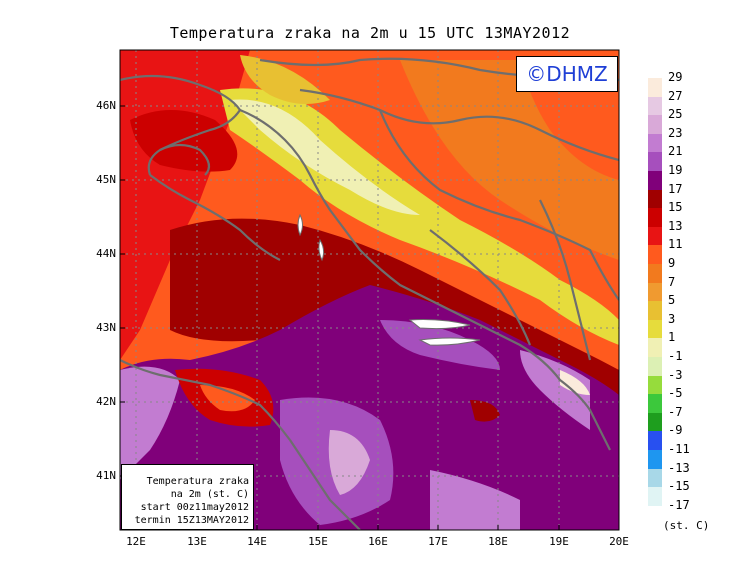 Image resolution: width=740 pixels, height=582 pixels. What do you see at coordinates (675, 95) in the screenshot?
I see `legend-label: 27` at bounding box center [675, 95].